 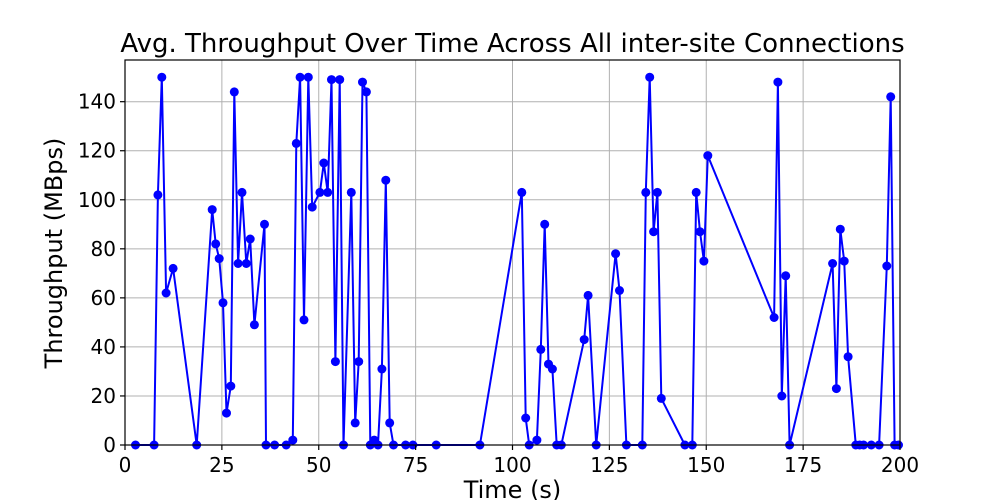 I want to click on y-tick-label: 40, so click(x=103, y=347).